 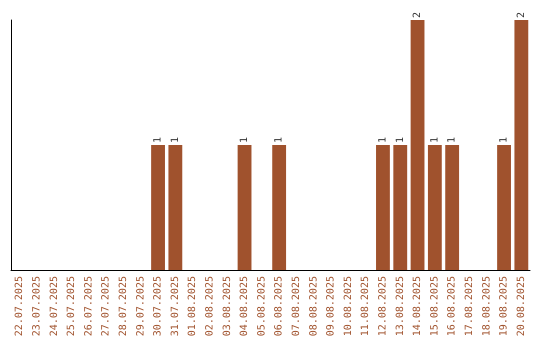 What do you see at coordinates (504, 306) in the screenshot?
I see `x-tick-label: 19.08.2025` at bounding box center [504, 306].